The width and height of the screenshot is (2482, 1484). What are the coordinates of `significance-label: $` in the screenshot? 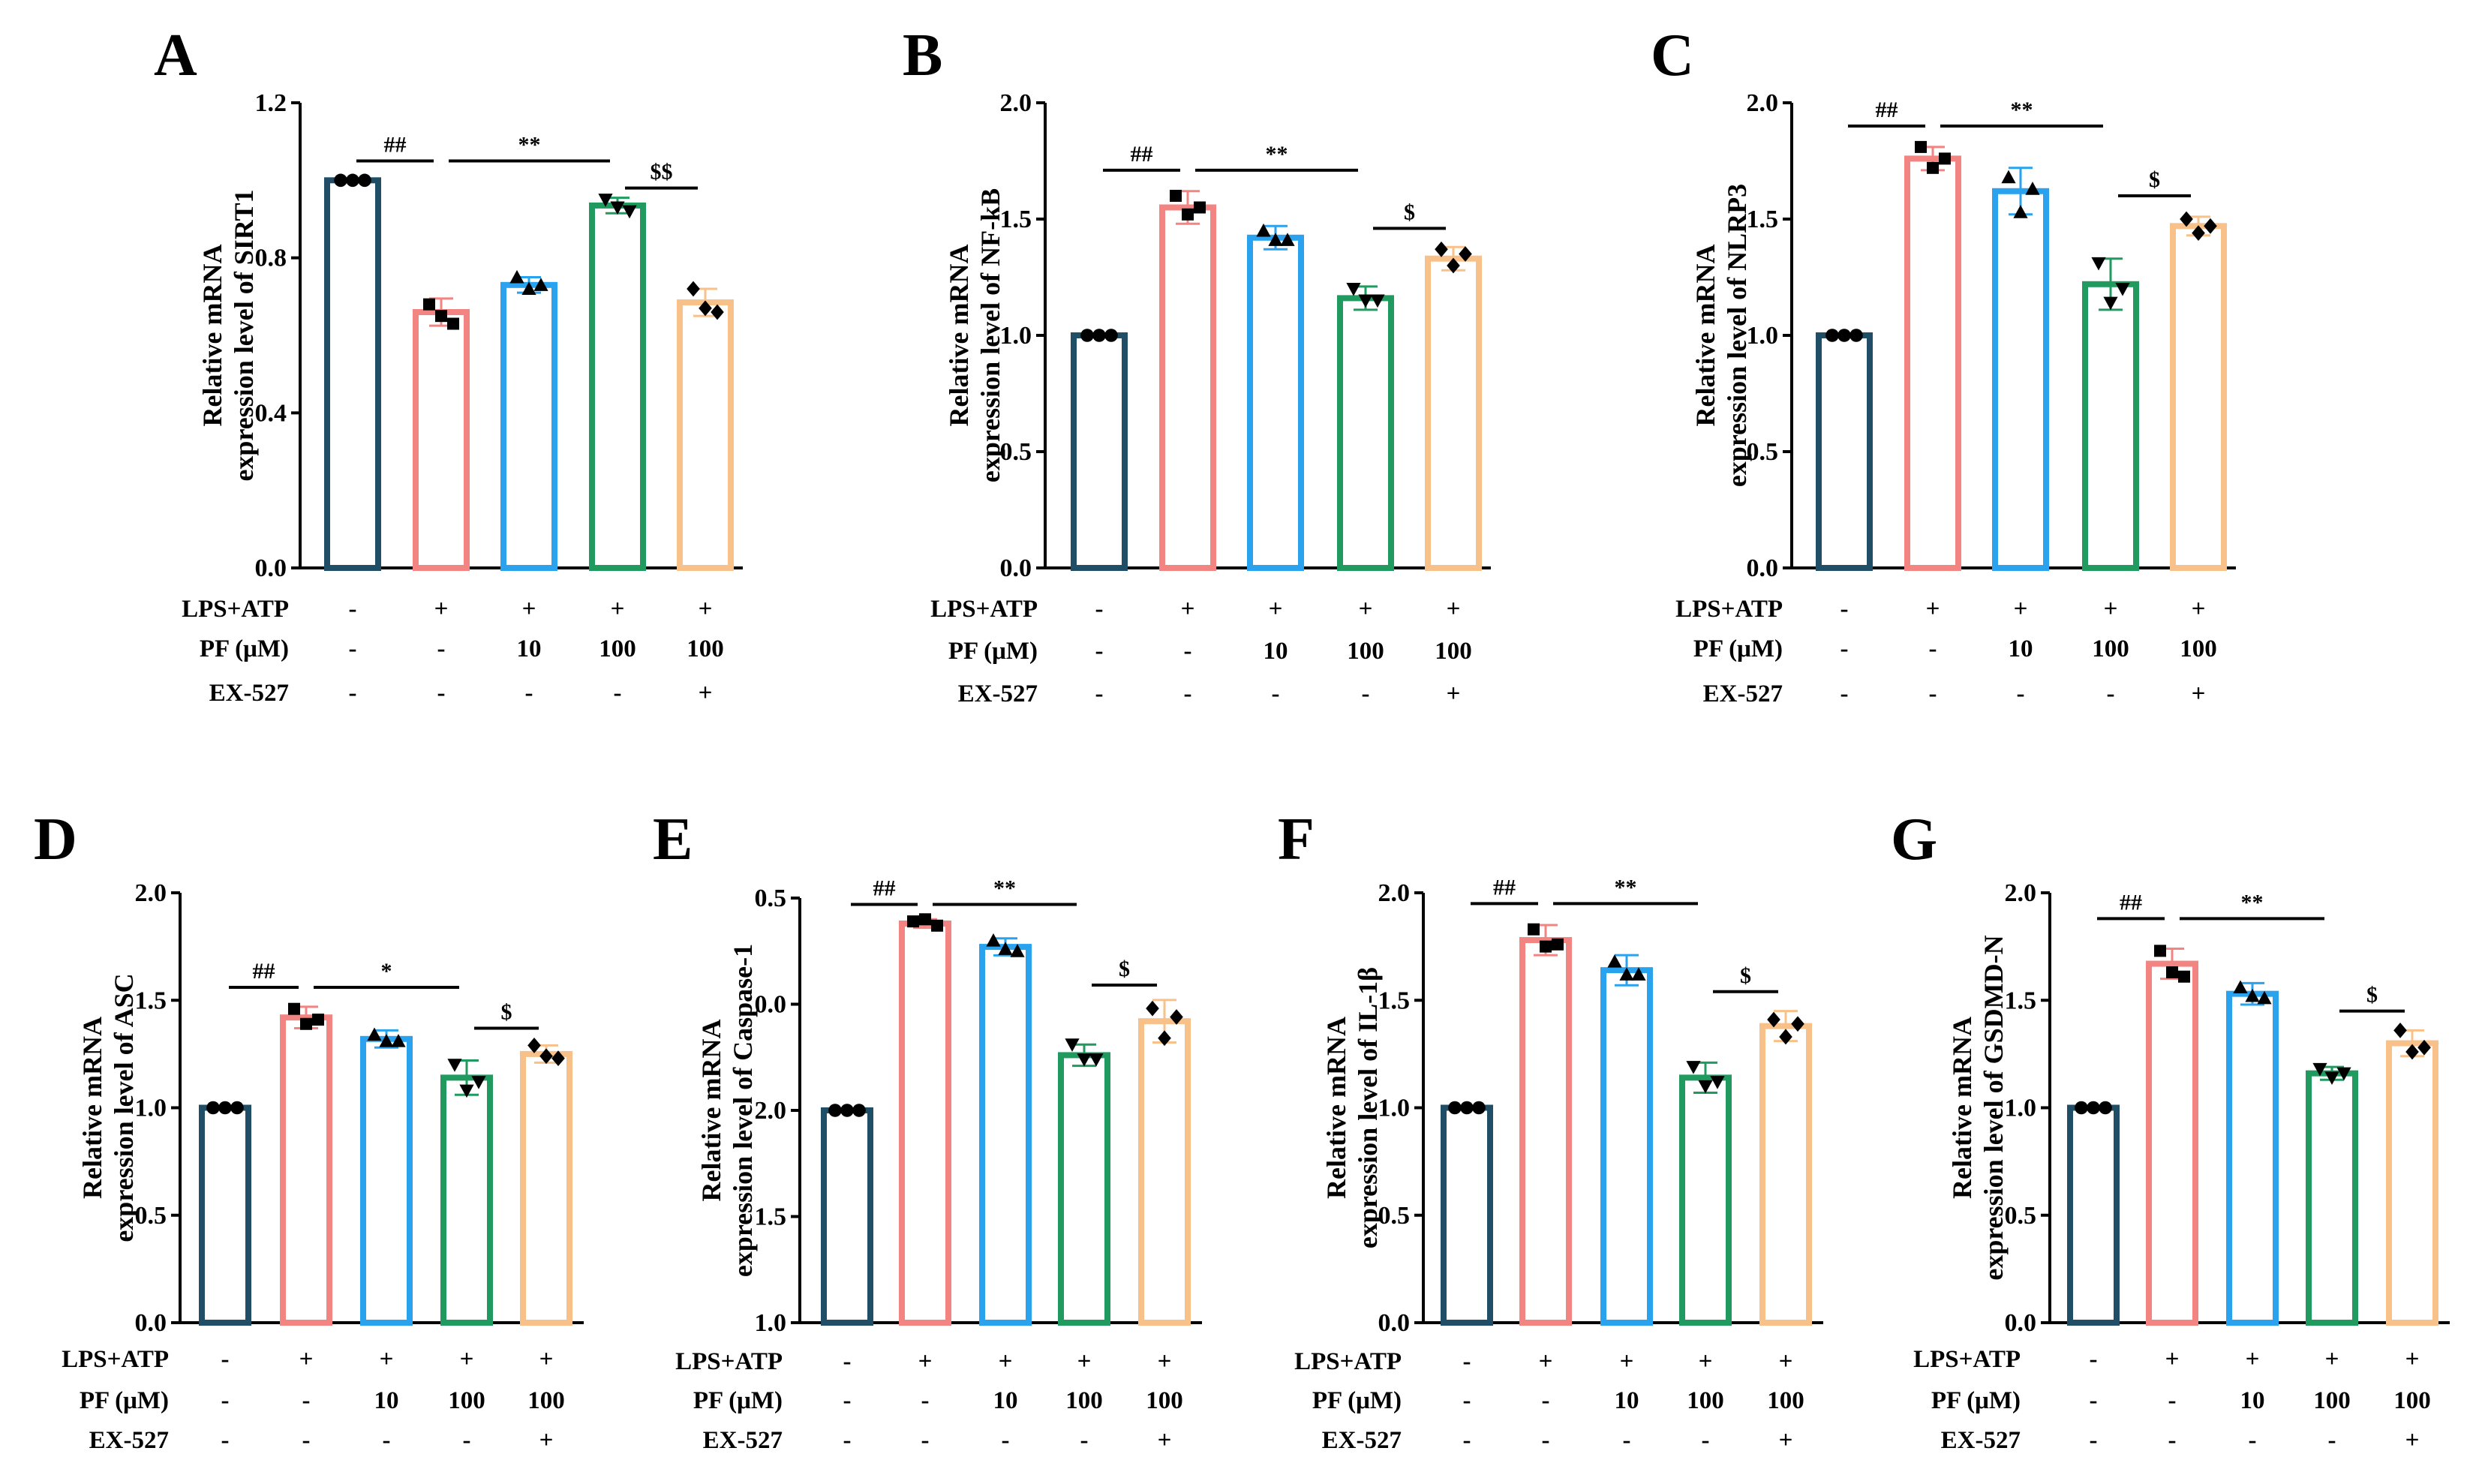 It's located at (507, 1011).